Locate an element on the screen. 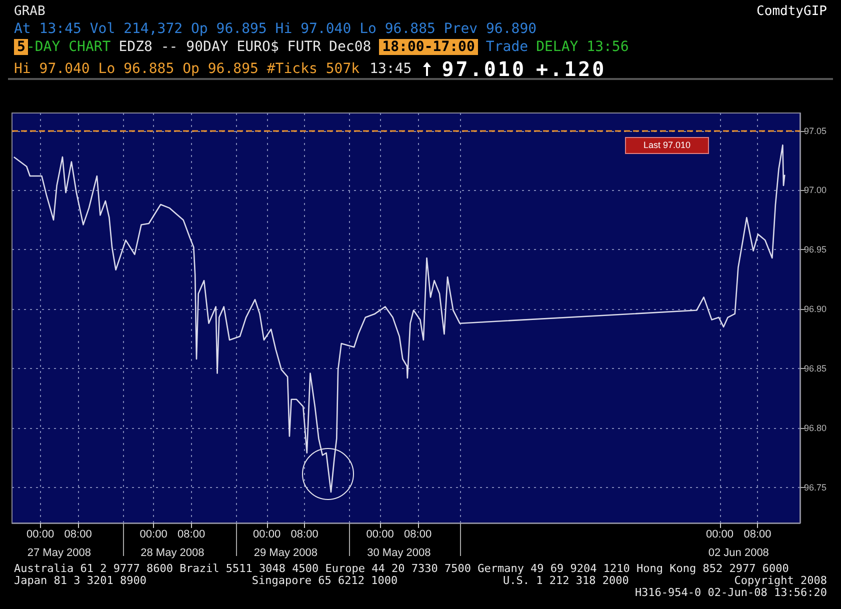 This screenshot has width=841, height=609. text: 13:45 is located at coordinates (391, 69).